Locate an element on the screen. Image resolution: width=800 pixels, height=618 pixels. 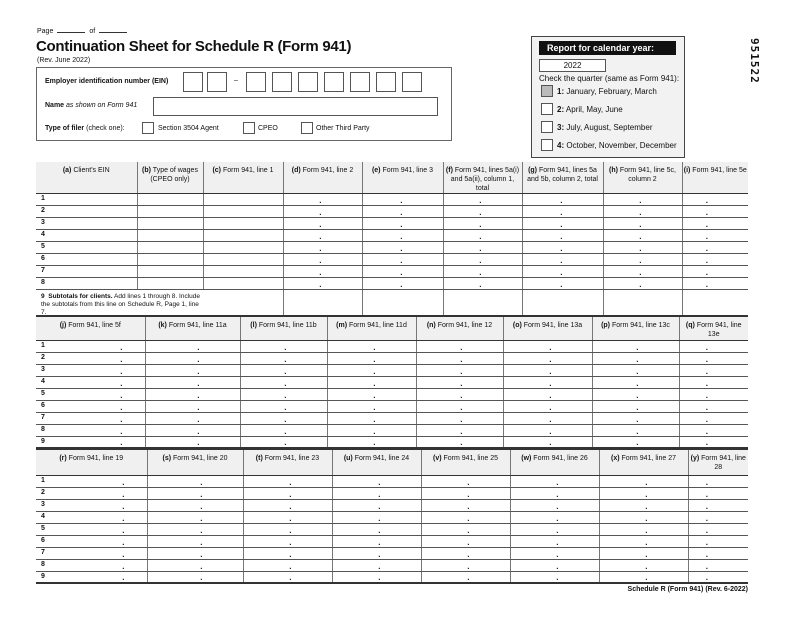
amount-cell: 1. is located at coordinates (91, 481).